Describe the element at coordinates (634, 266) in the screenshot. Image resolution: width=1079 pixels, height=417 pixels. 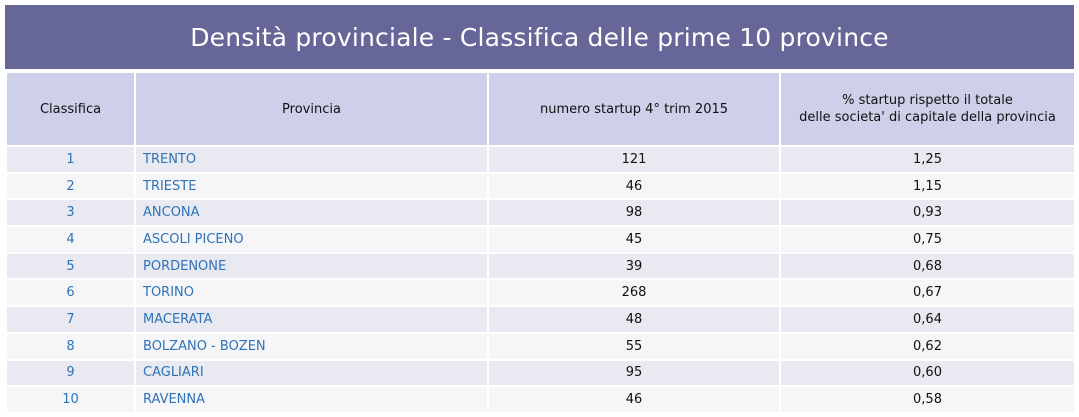
I see `startups-cell: 39` at that location.